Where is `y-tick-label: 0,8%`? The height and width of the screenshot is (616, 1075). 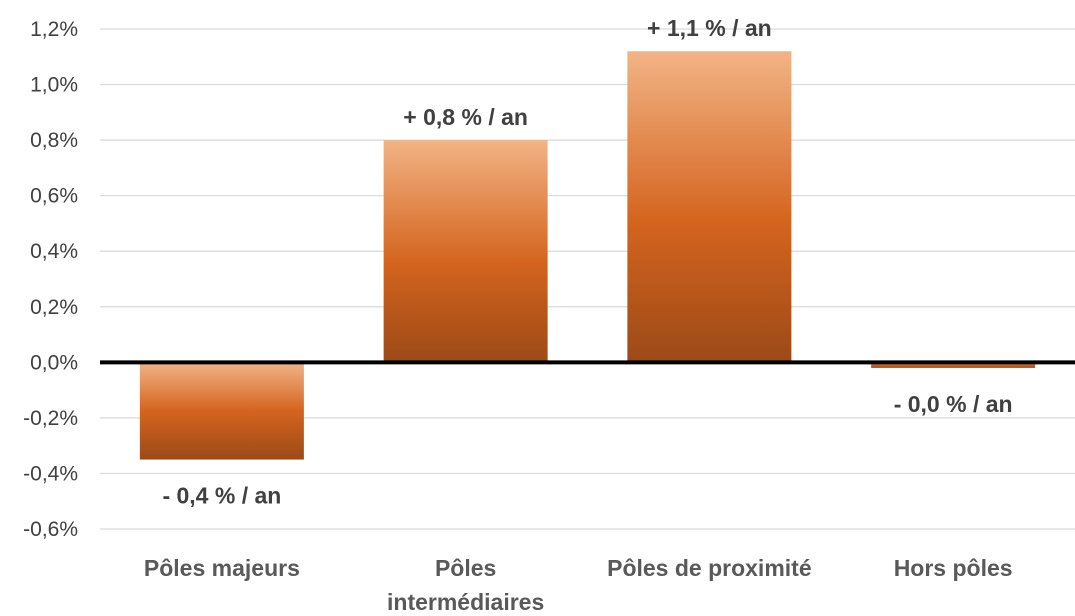
y-tick-label: 0,8% is located at coordinates (54, 140).